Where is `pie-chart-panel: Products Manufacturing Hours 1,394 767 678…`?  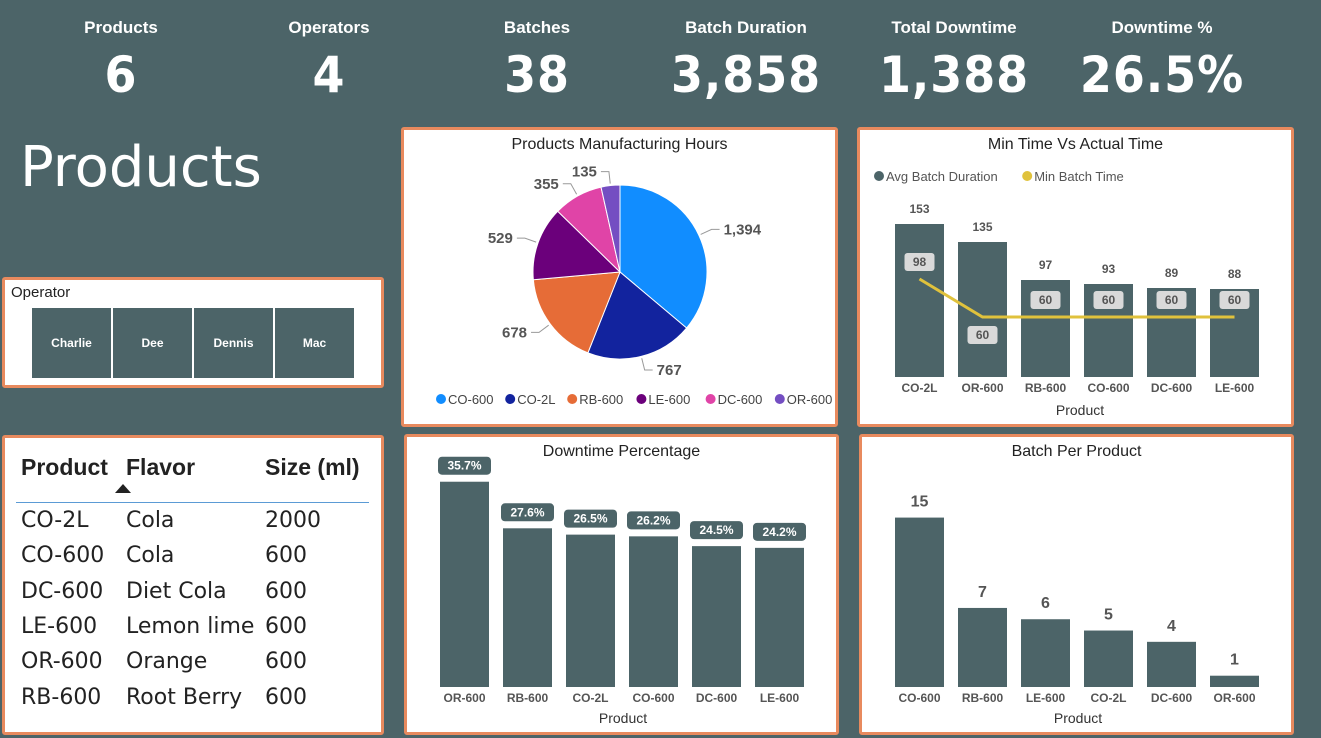
pie-chart-panel: Products Manufacturing Hours 1,394 767 678… is located at coordinates (619, 277).